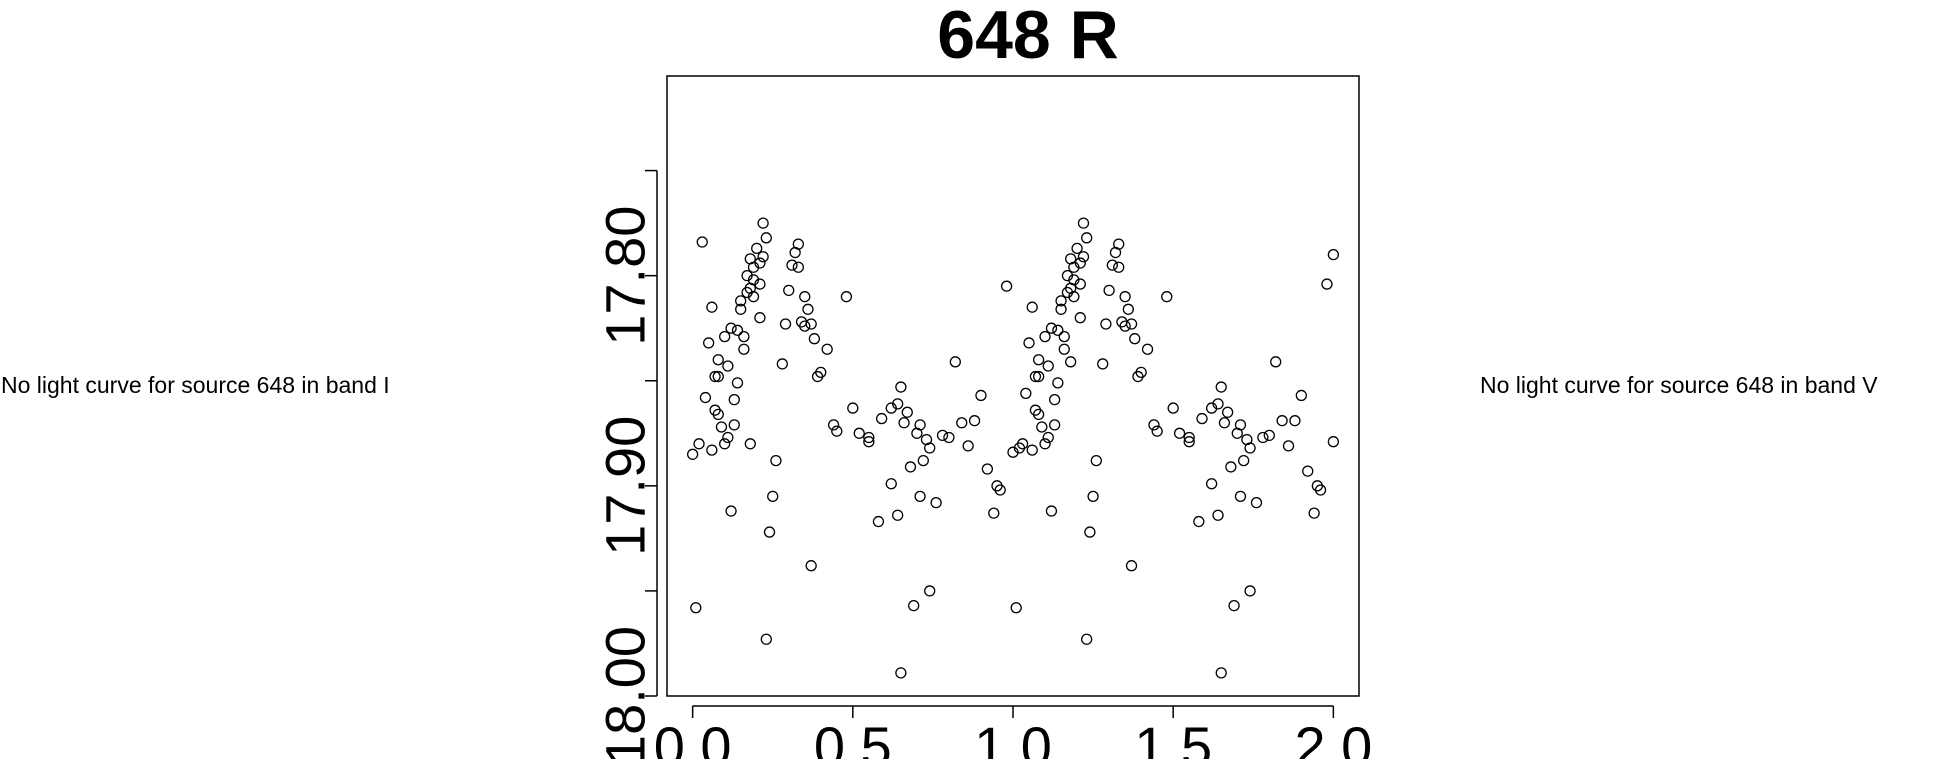  Describe the element at coordinates (625, 692) in the screenshot. I see `y-tick-label: 18.00` at that location.